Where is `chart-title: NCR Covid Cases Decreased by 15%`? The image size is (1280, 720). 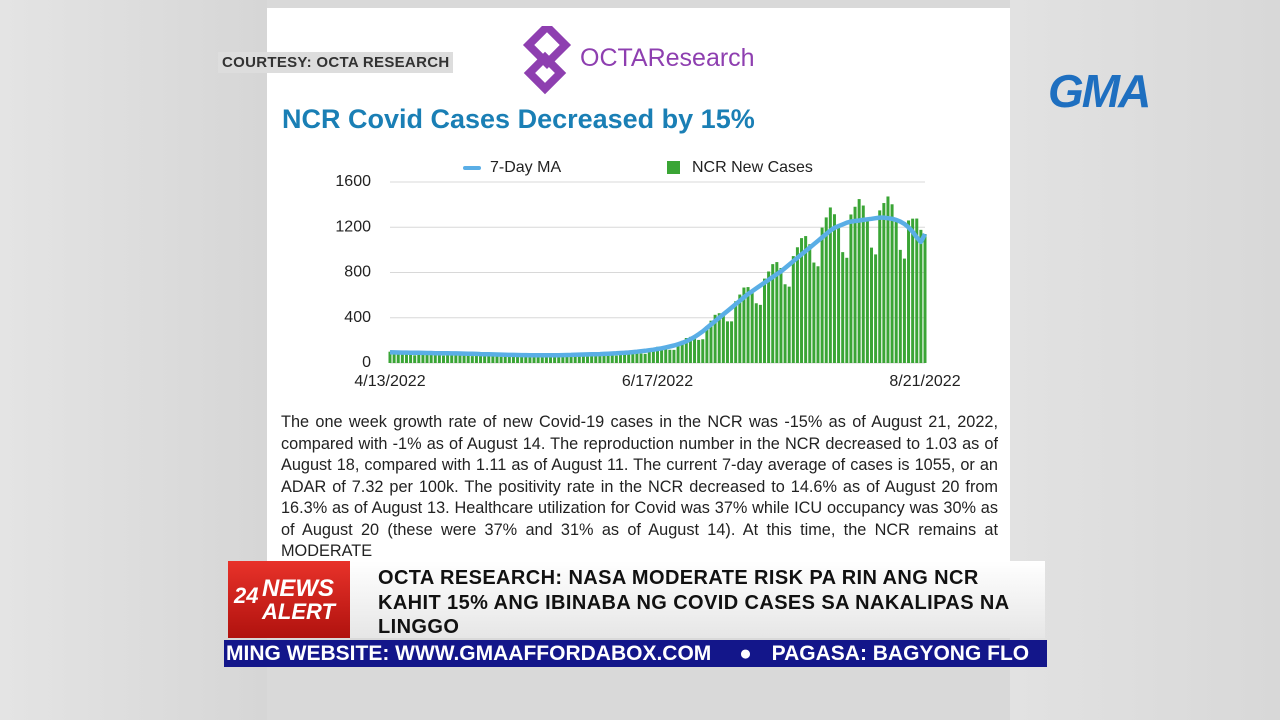 chart-title: NCR Covid Cases Decreased by 15% is located at coordinates (518, 119).